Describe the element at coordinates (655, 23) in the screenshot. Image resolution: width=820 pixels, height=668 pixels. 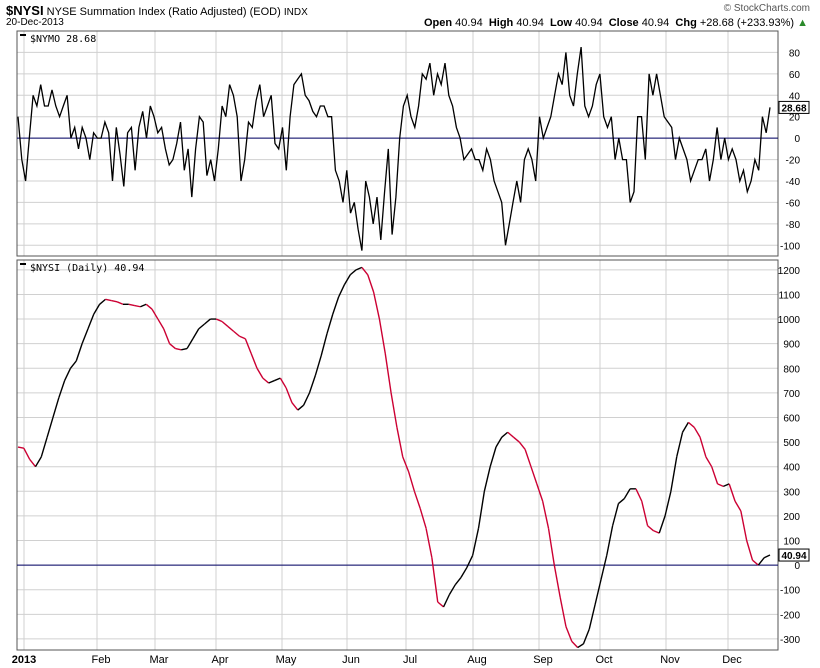
I see `close-value: 40.94` at that location.